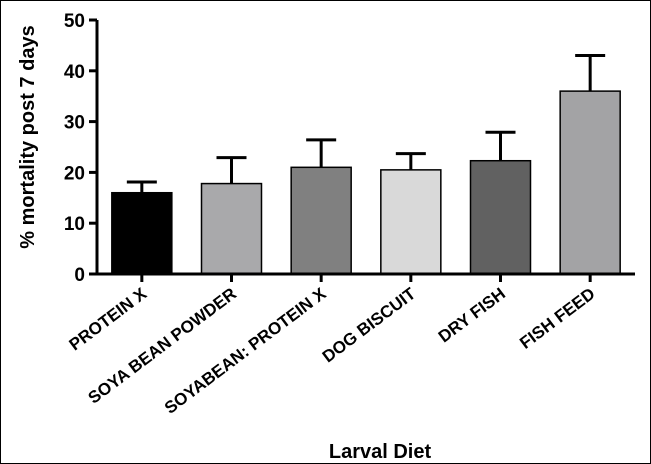  Describe the element at coordinates (245, 351) in the screenshot. I see `x-category-label: SOYABEAN: PROTEIN X` at that location.